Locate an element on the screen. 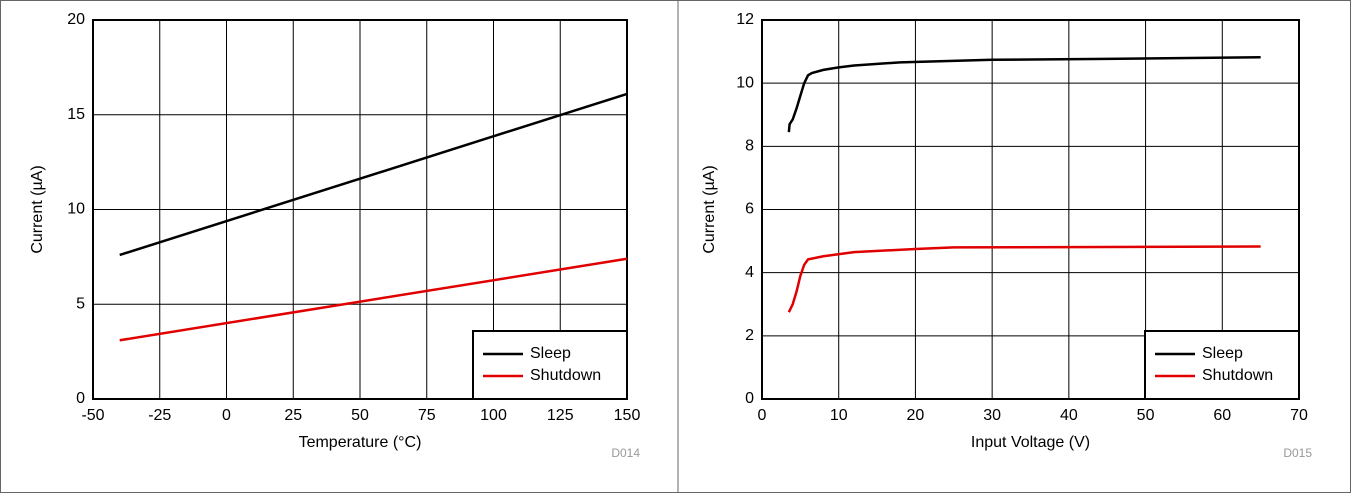 This screenshot has width=1351, height=493. y-tick-label: 5 is located at coordinates (80, 303).